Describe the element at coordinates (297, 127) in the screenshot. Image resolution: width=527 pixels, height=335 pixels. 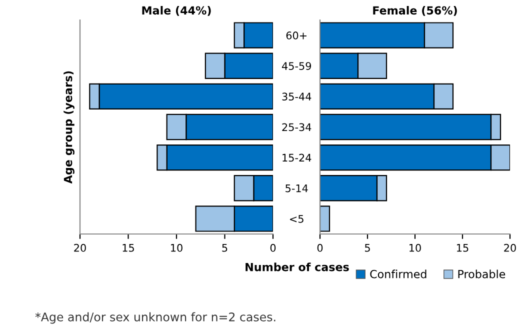
I see `y-tick-label: 25-34` at that location.